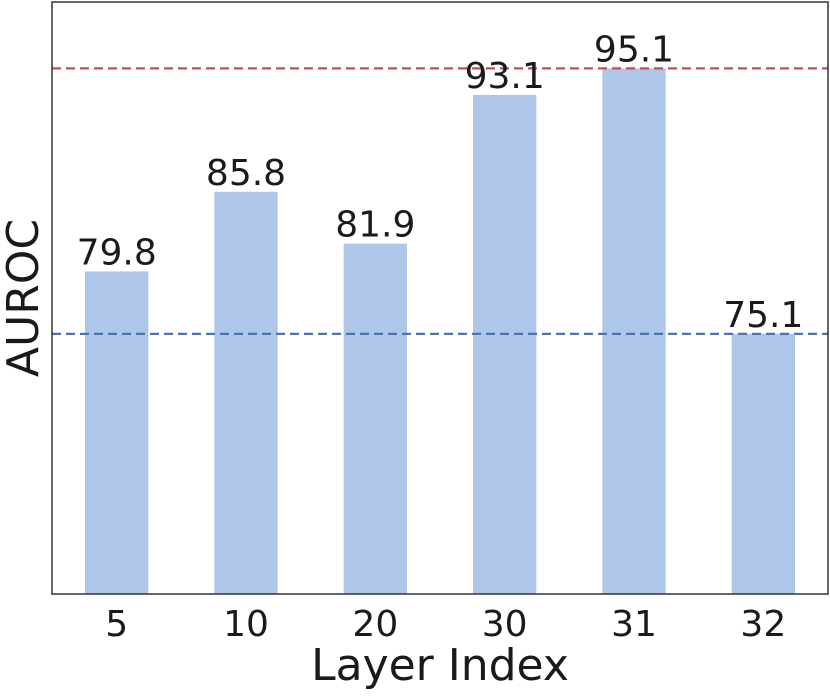 This screenshot has height=699, width=830. Describe the element at coordinates (116, 624) in the screenshot. I see `x-tick-label-5: 5` at that location.